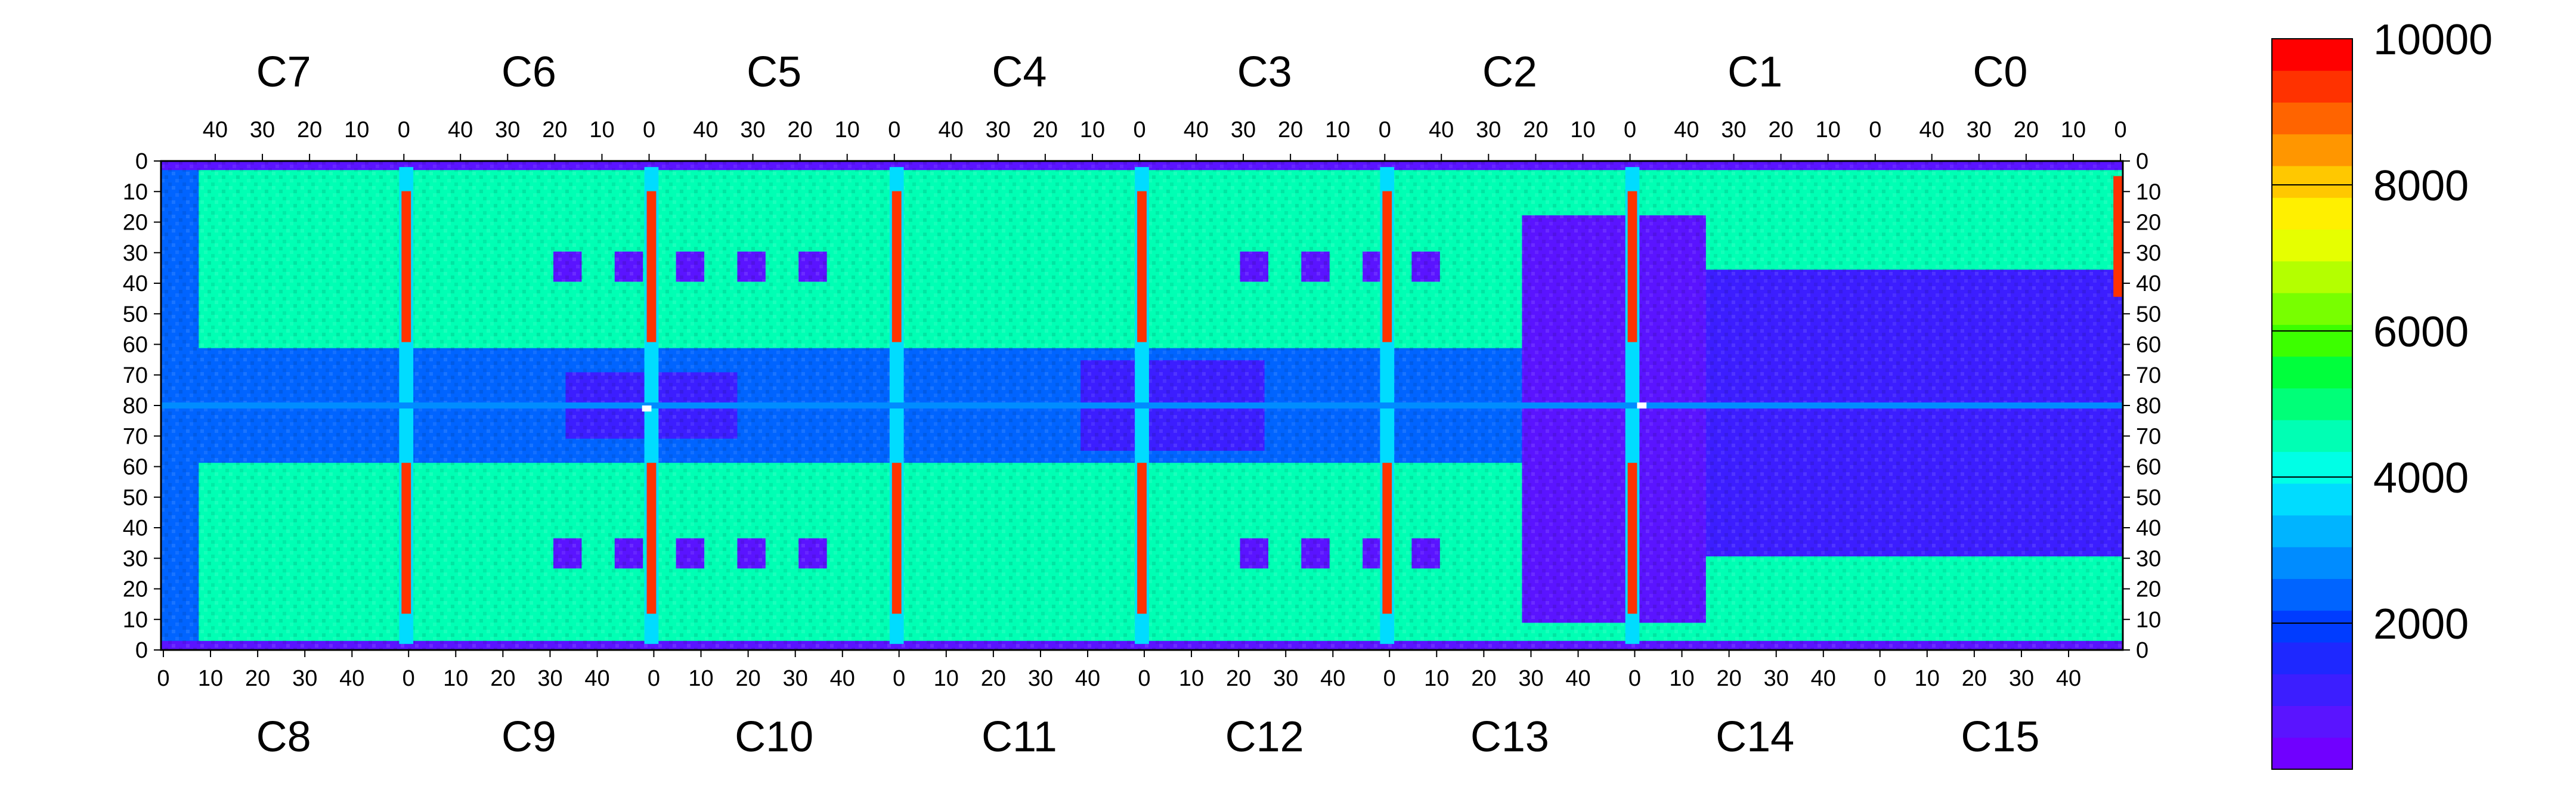  Describe the element at coordinates (135, 528) in the screenshot. I see `left-tick-label: 40` at that location.